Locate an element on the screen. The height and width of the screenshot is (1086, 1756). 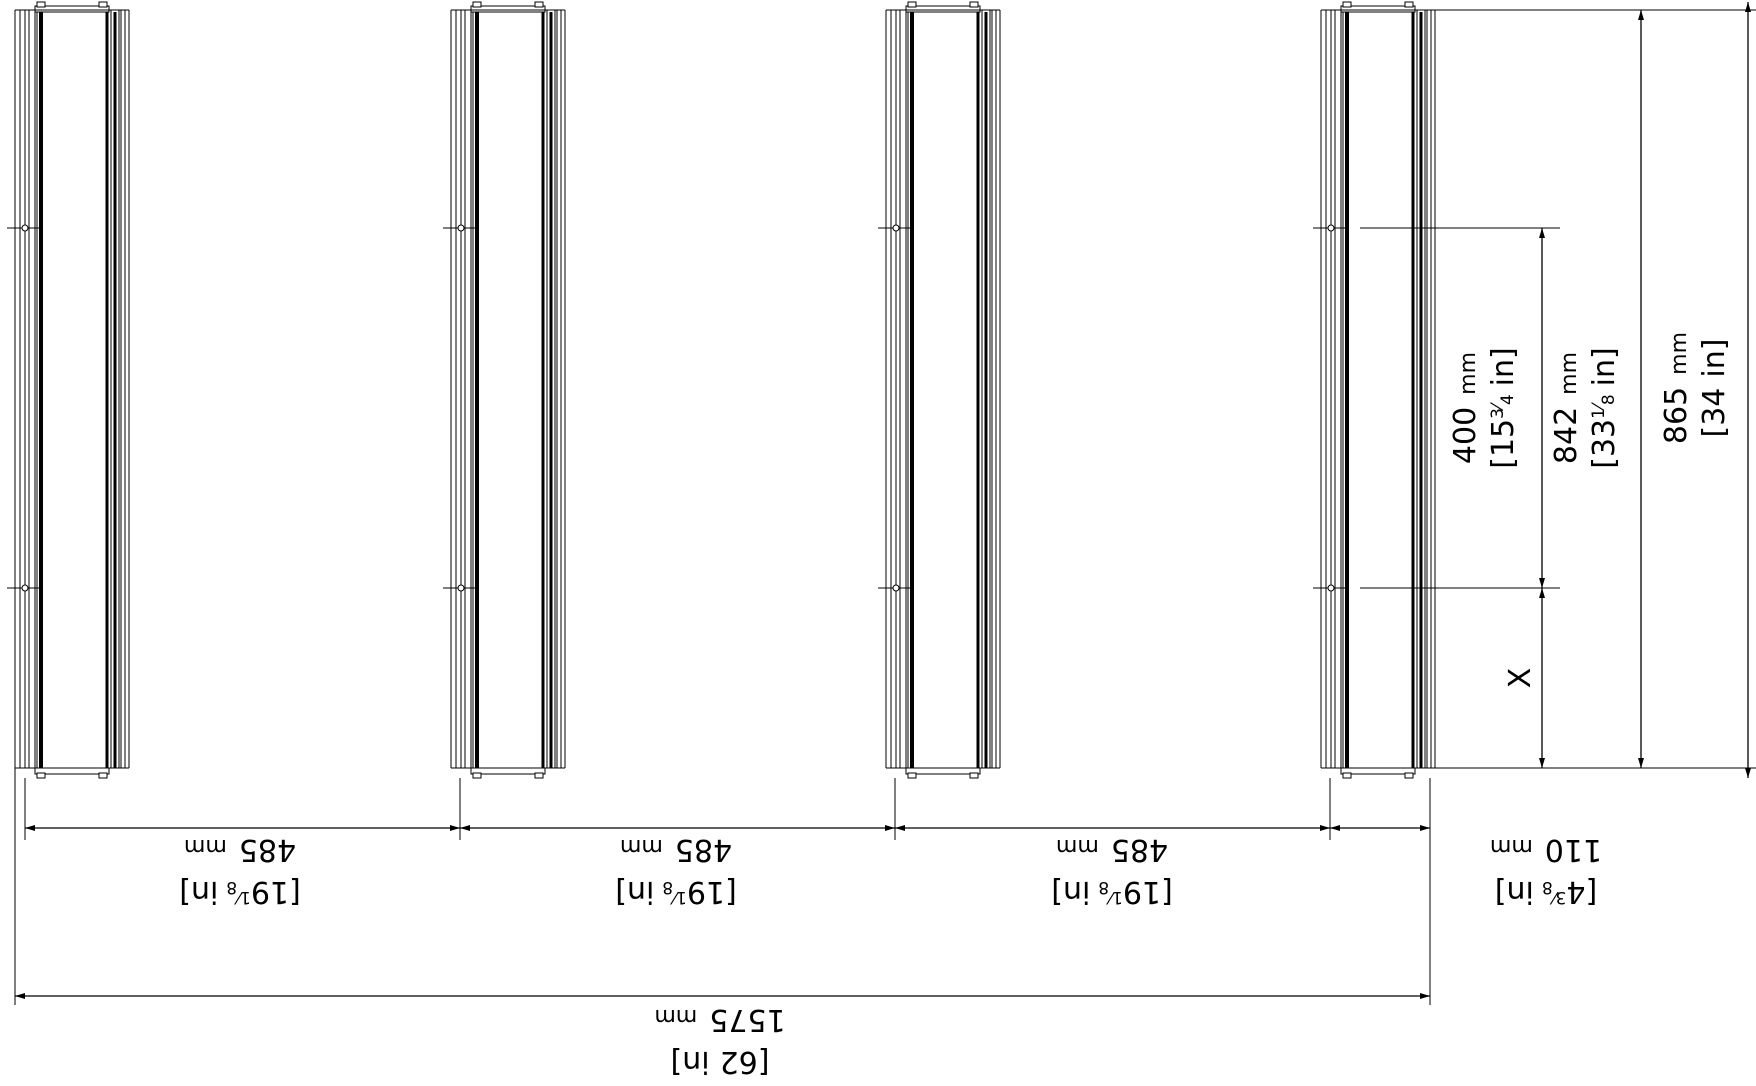
spacing-label-3: [191⁄8in] 485mm is located at coordinates (1111, 870).